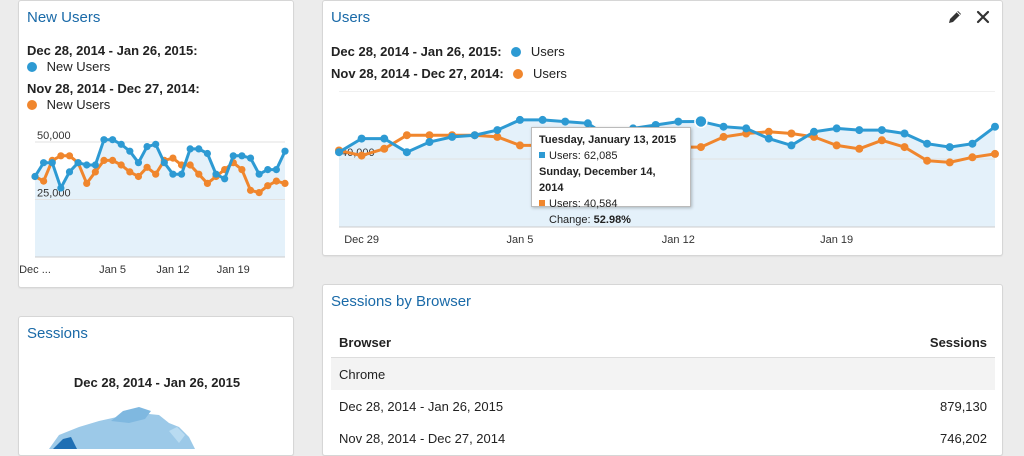 The width and height of the screenshot is (1024, 456). I want to click on legend-series-previous: New Users, so click(68, 104).